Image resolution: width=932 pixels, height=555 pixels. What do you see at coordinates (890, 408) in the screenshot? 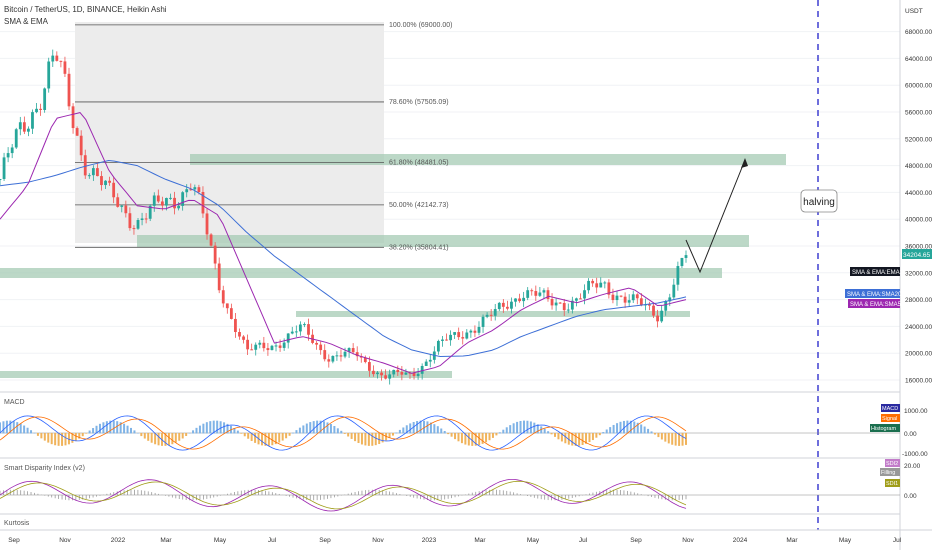
I see `macd-tag` at bounding box center [890, 408].